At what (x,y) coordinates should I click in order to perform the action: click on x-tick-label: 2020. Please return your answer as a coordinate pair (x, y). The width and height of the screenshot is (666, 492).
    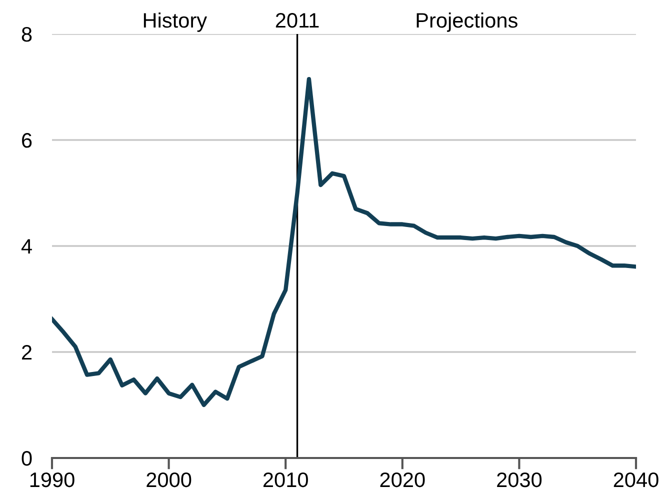
    Looking at the image, I should click on (402, 480).